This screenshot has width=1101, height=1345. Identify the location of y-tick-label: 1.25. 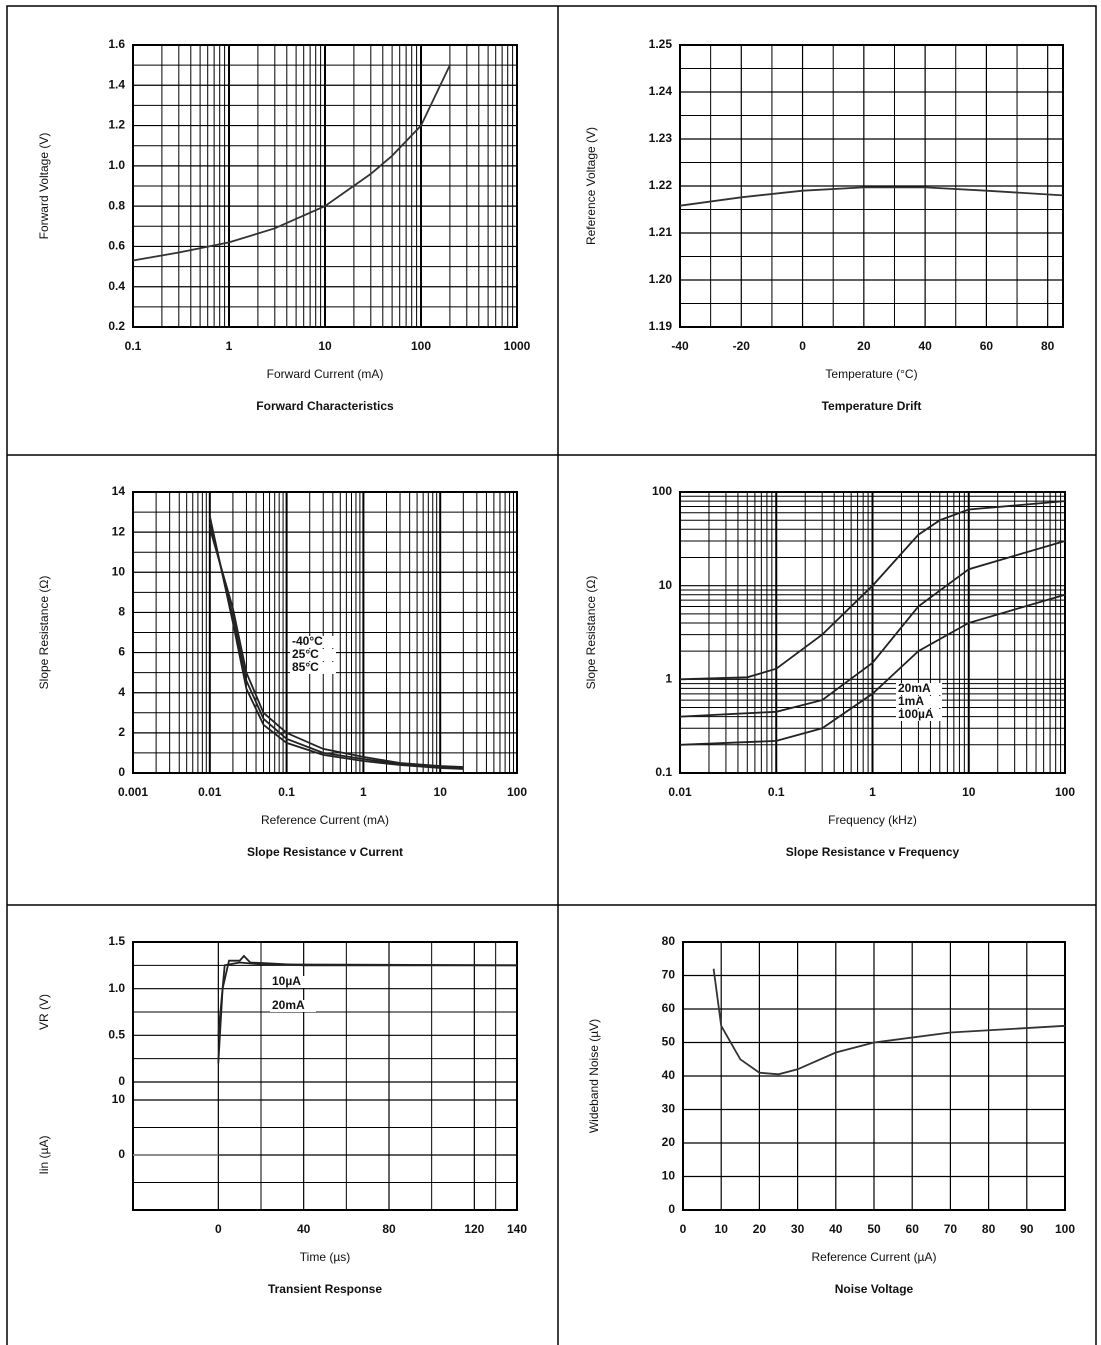
(661, 44).